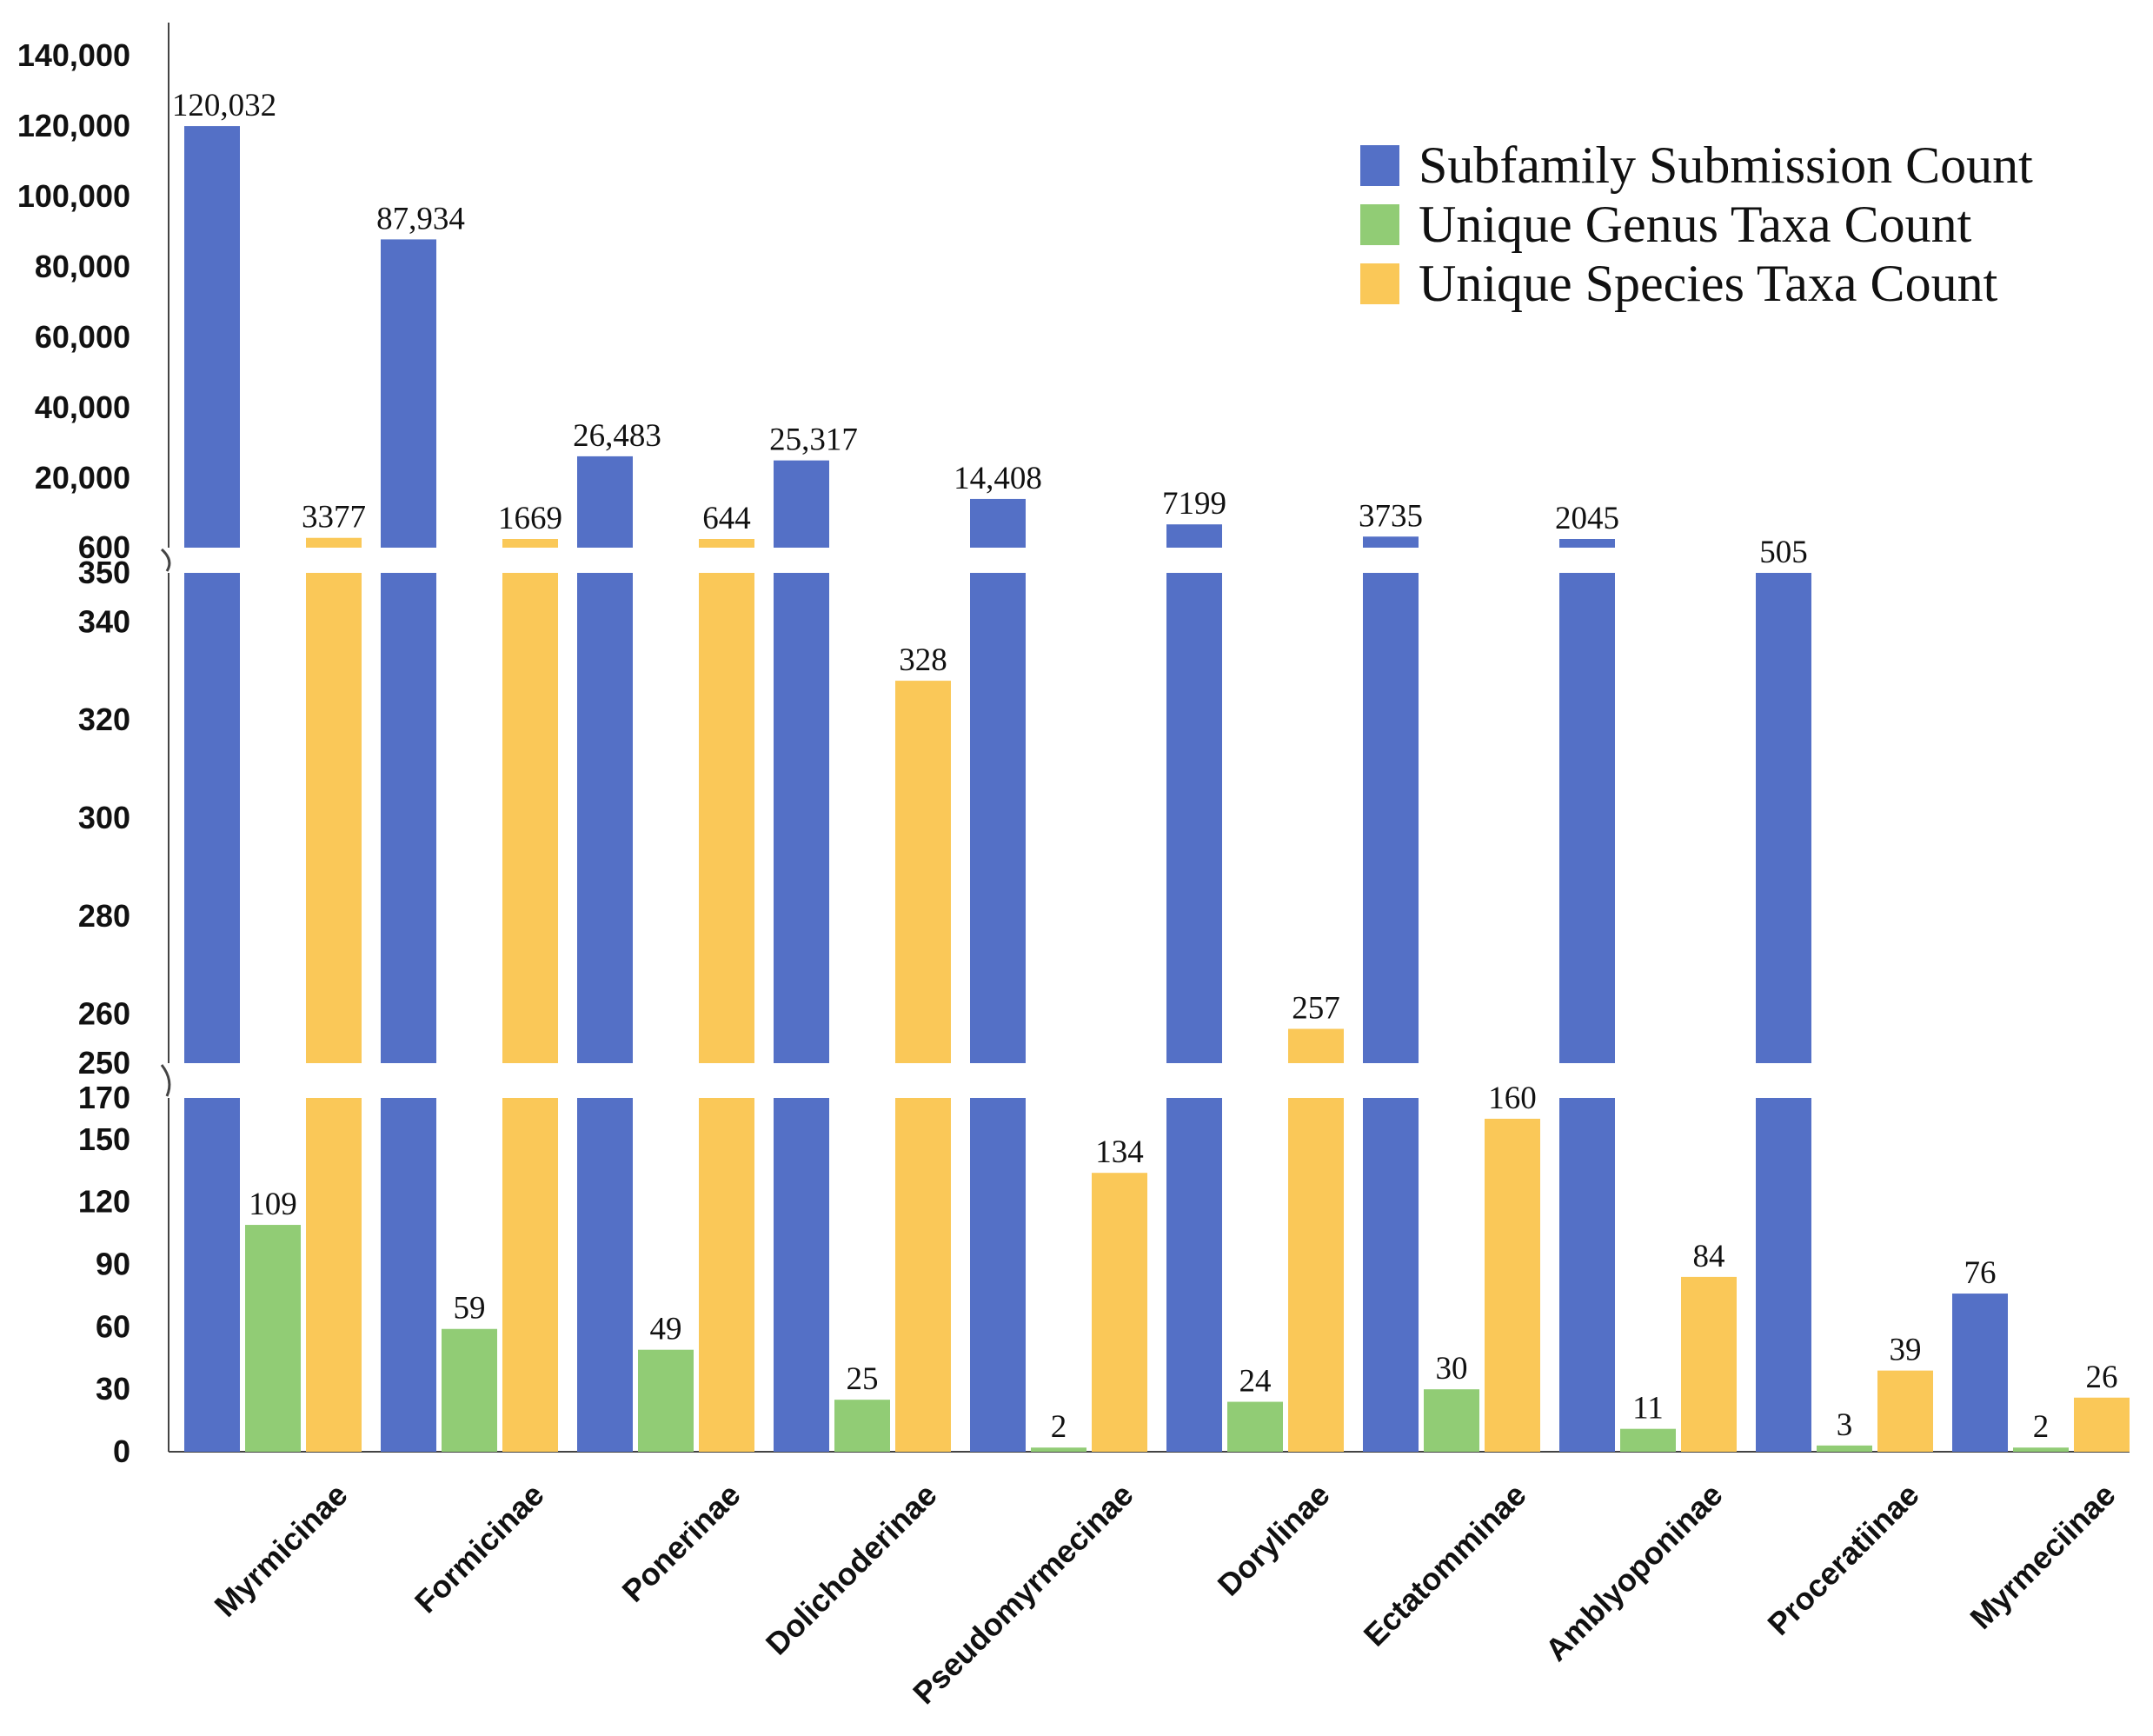  What do you see at coordinates (83, 407) in the screenshot?
I see `y-tick-label: 40,000` at bounding box center [83, 407].